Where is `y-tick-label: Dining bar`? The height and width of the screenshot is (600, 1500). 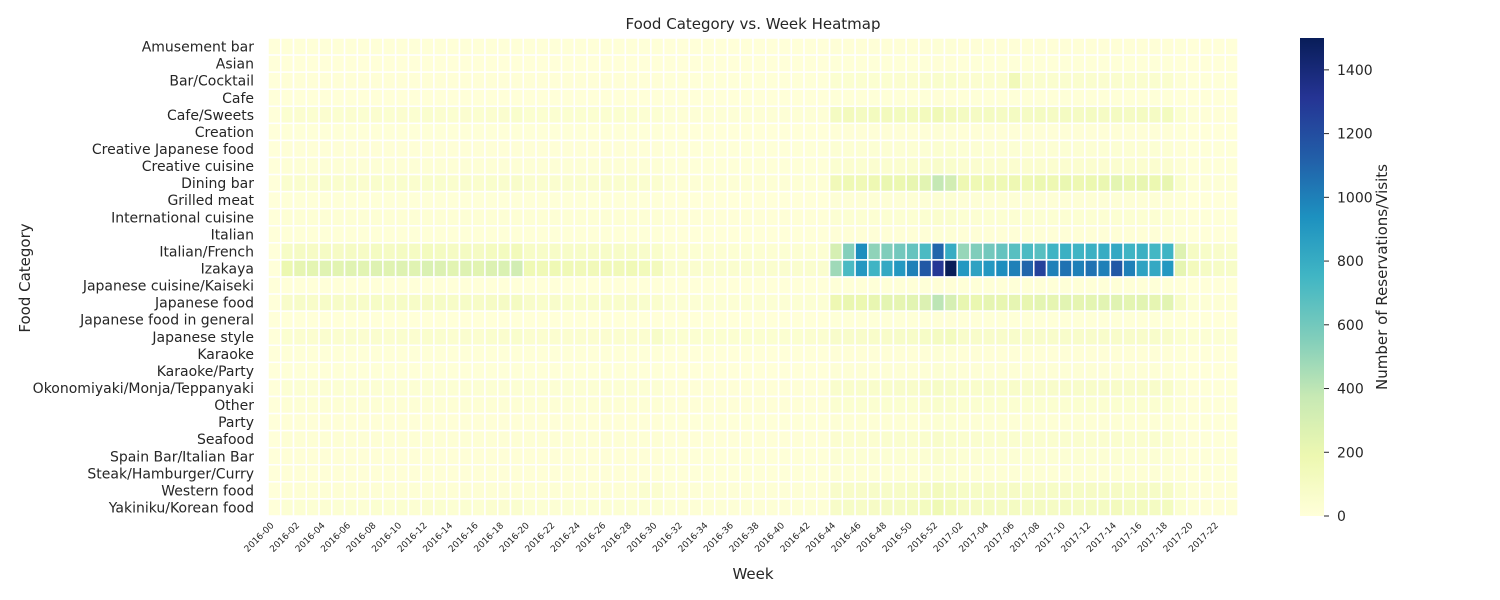 y-tick-label: Dining bar is located at coordinates (217, 184).